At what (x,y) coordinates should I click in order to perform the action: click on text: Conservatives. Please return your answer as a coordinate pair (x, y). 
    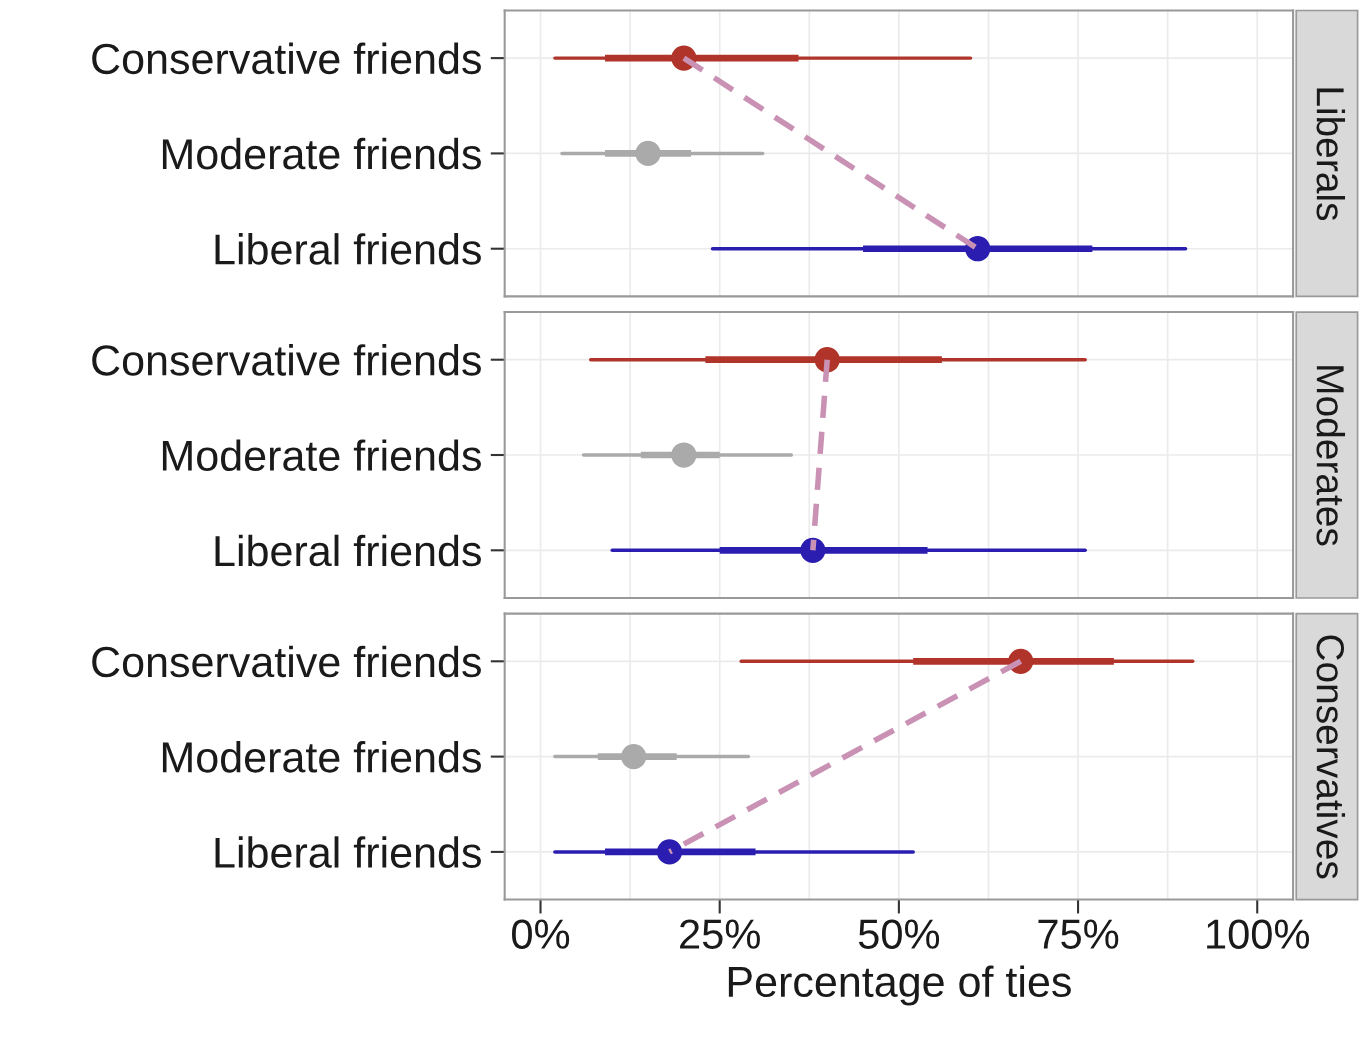
    Looking at the image, I should click on (1331, 757).